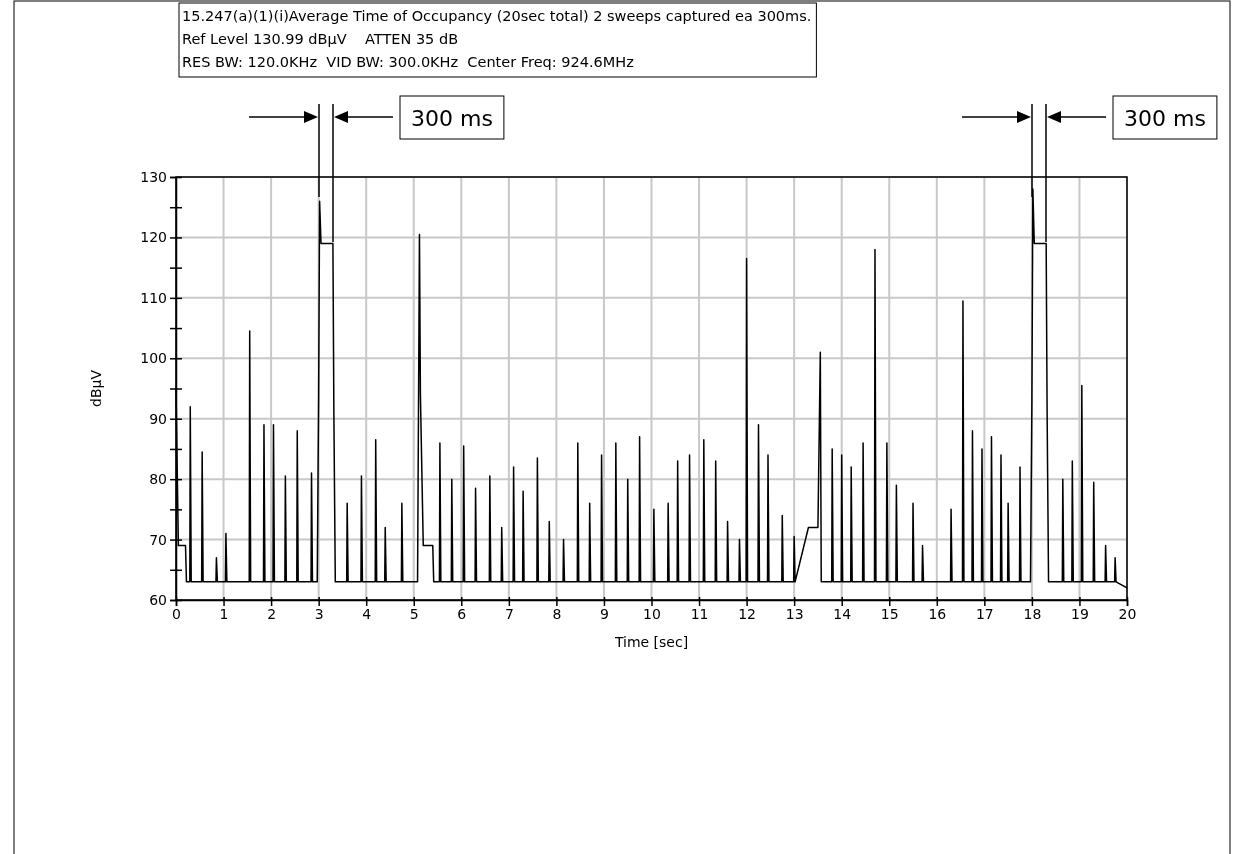  I want to click on x-tick-label: 6, so click(462, 613).